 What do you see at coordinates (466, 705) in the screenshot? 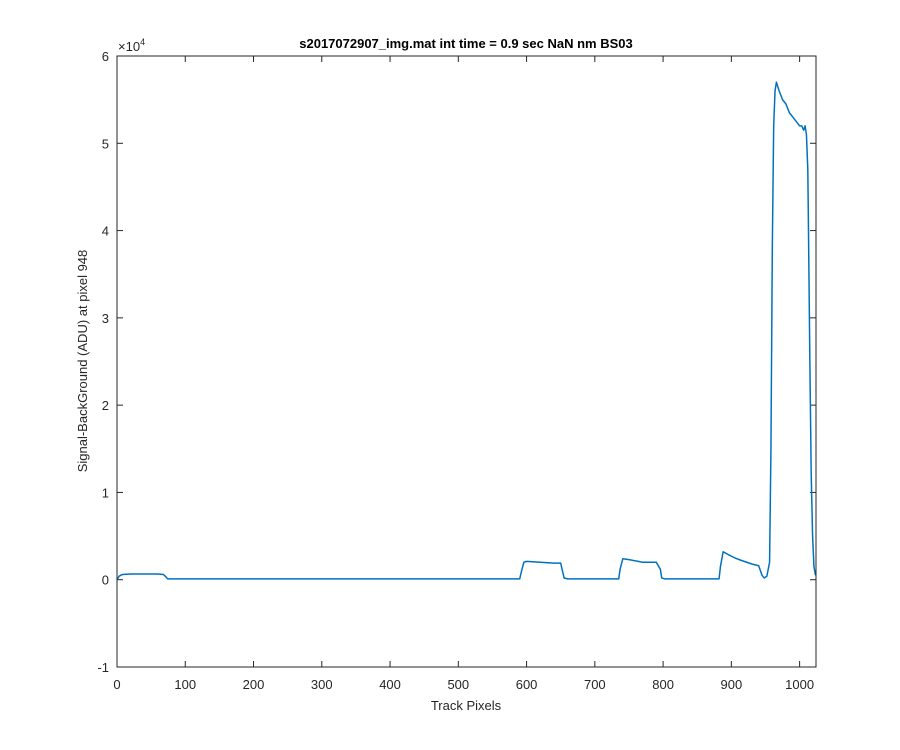
I see `x-axis-label: Track Pixels` at bounding box center [466, 705].